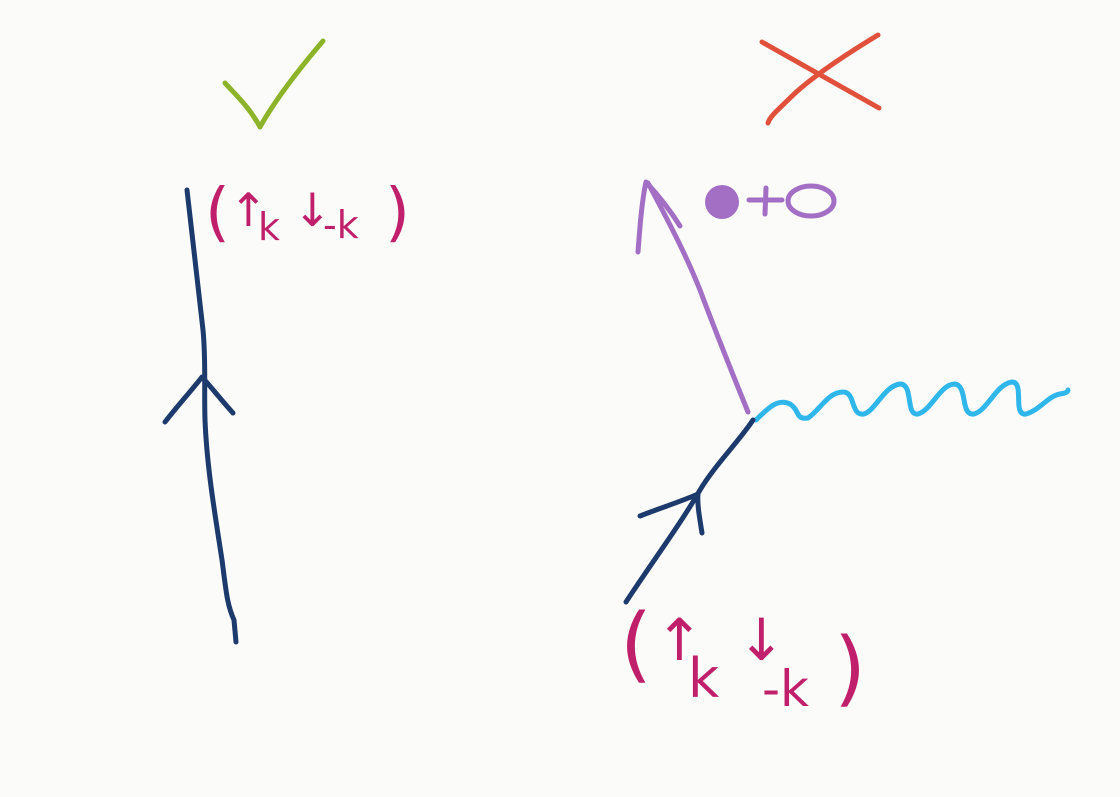  Describe the element at coordinates (765, 201) in the screenshot. I see `plus-icon` at that location.